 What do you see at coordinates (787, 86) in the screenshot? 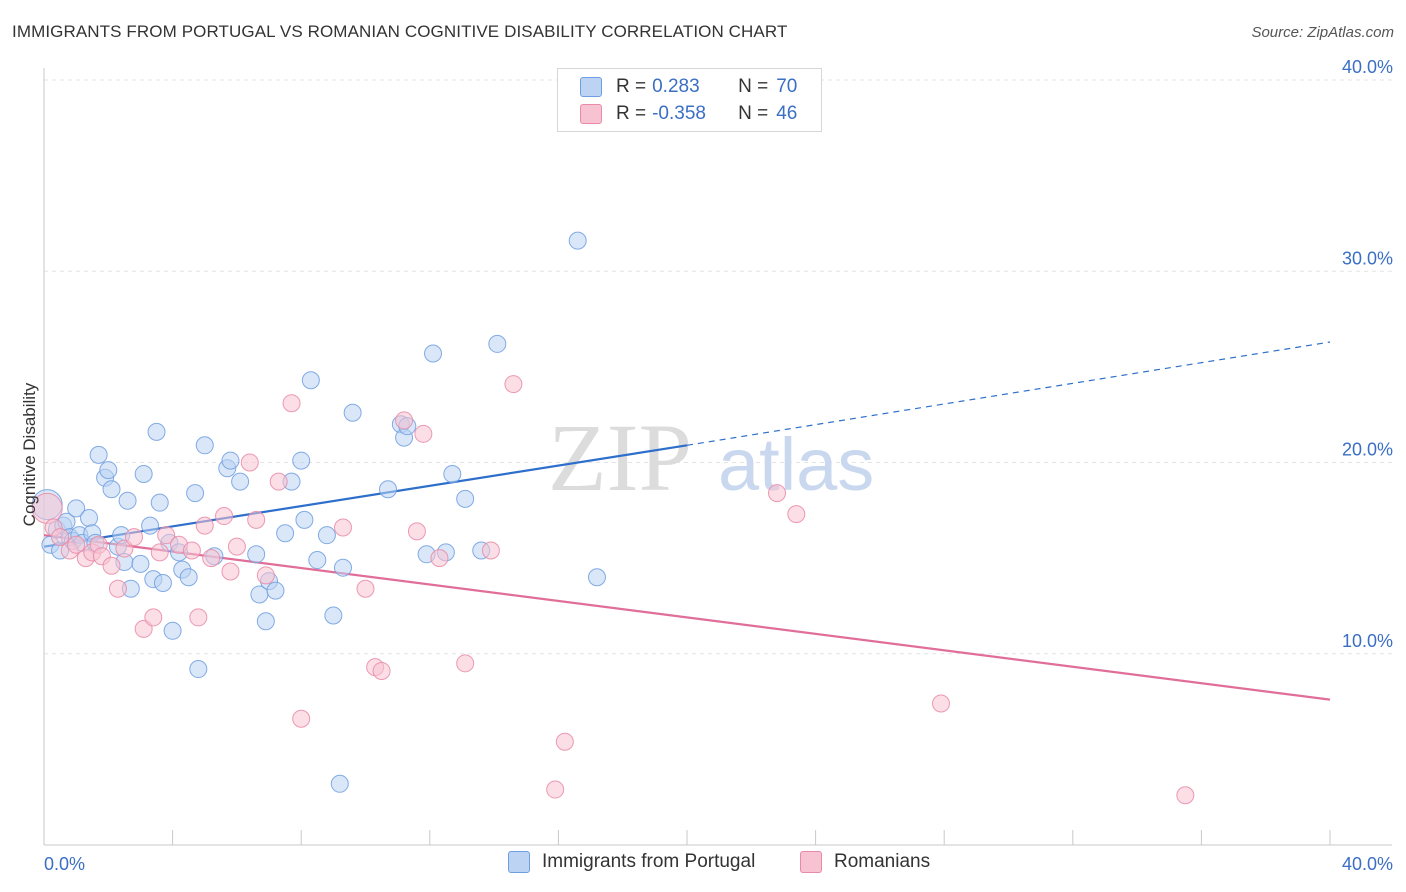
I see `legend-n-value: 70` at bounding box center [787, 86].